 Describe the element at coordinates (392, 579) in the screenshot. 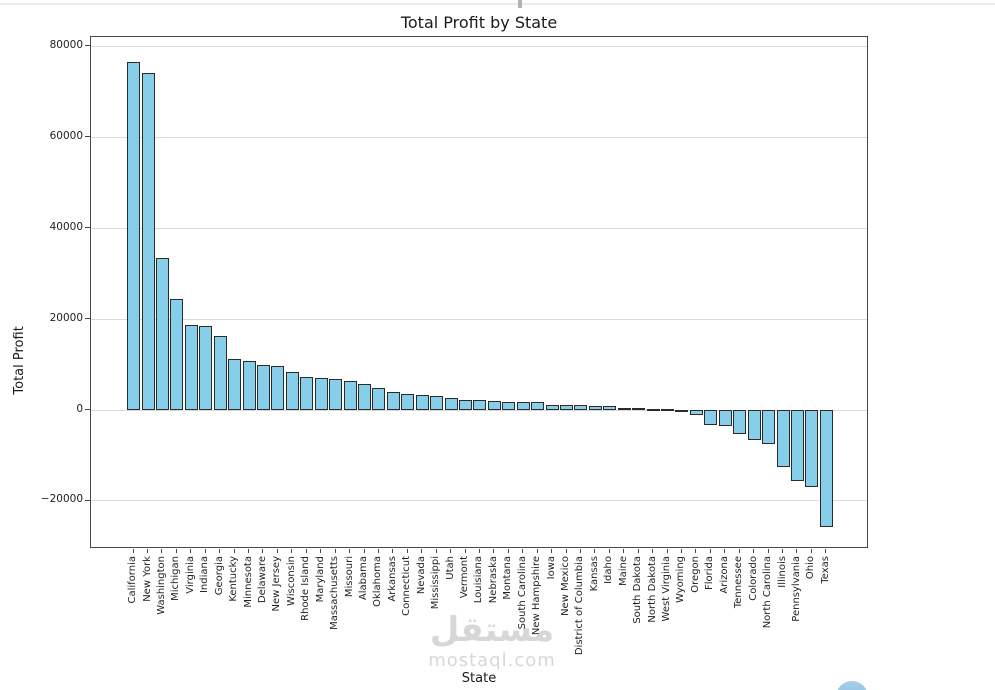

I see `x-tick-label: Arkansas` at that location.